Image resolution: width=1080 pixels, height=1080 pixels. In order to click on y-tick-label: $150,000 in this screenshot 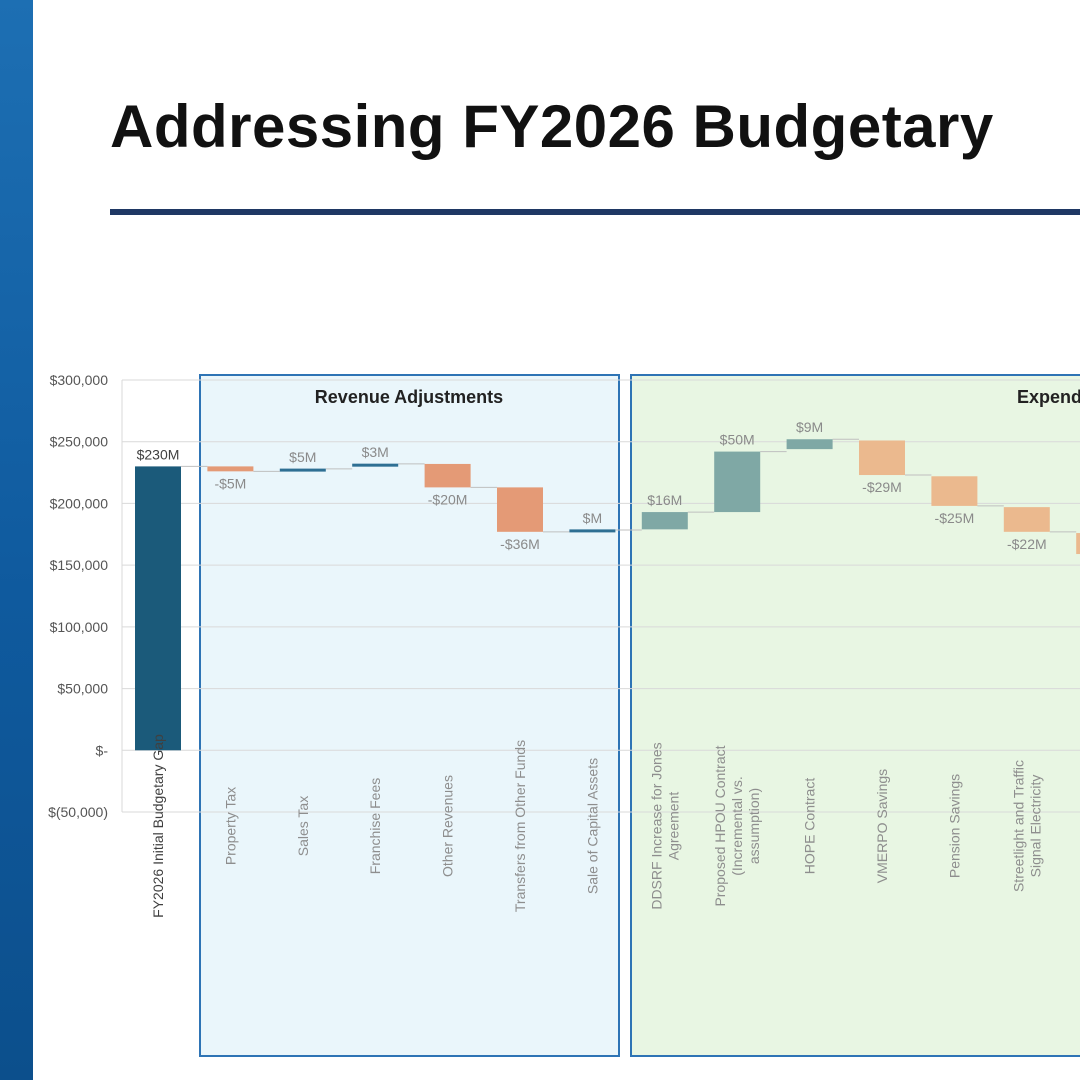, I will do `click(79, 565)`.